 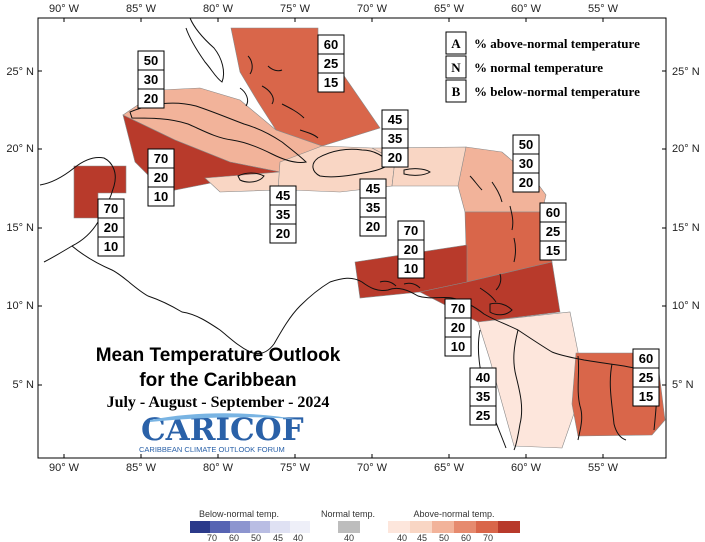 I want to click on logo-subtitle: CARIBBEAN CLIMATE OUTLOOK FORUM, so click(x=212, y=449).